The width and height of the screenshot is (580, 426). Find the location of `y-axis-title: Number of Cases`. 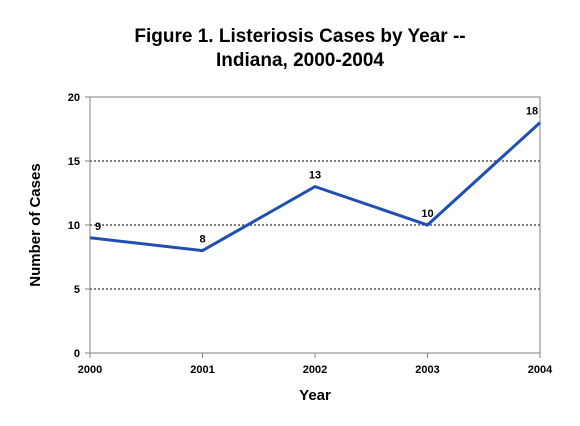

y-axis-title: Number of Cases is located at coordinates (35, 224).